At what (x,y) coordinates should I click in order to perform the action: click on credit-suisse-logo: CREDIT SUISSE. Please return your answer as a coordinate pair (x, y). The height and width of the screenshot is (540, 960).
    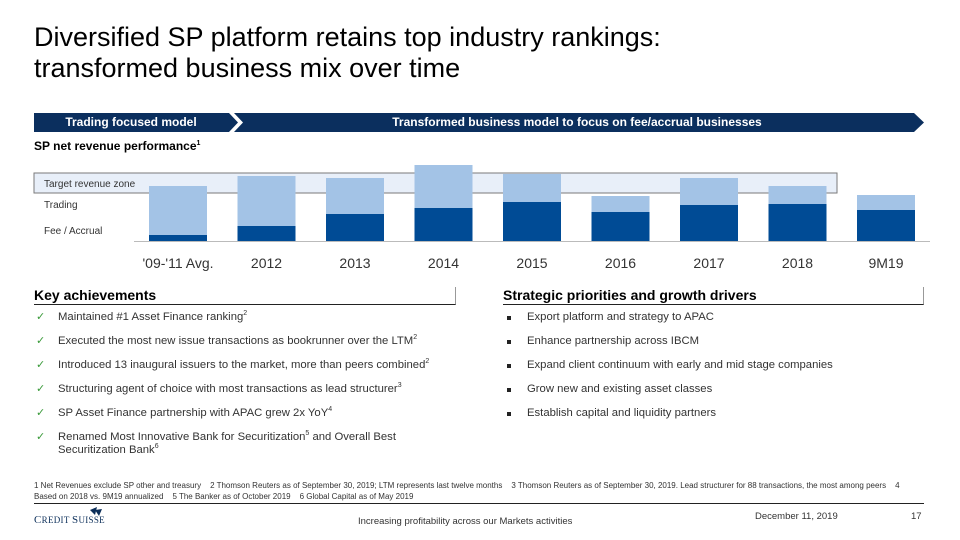
    Looking at the image, I should click on (69, 516).